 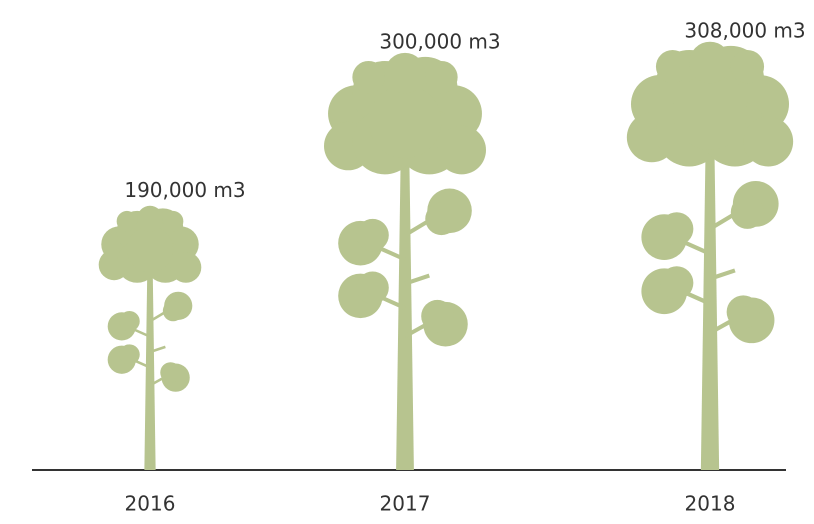 I want to click on value-label: 308,000 m3, so click(x=744, y=31).